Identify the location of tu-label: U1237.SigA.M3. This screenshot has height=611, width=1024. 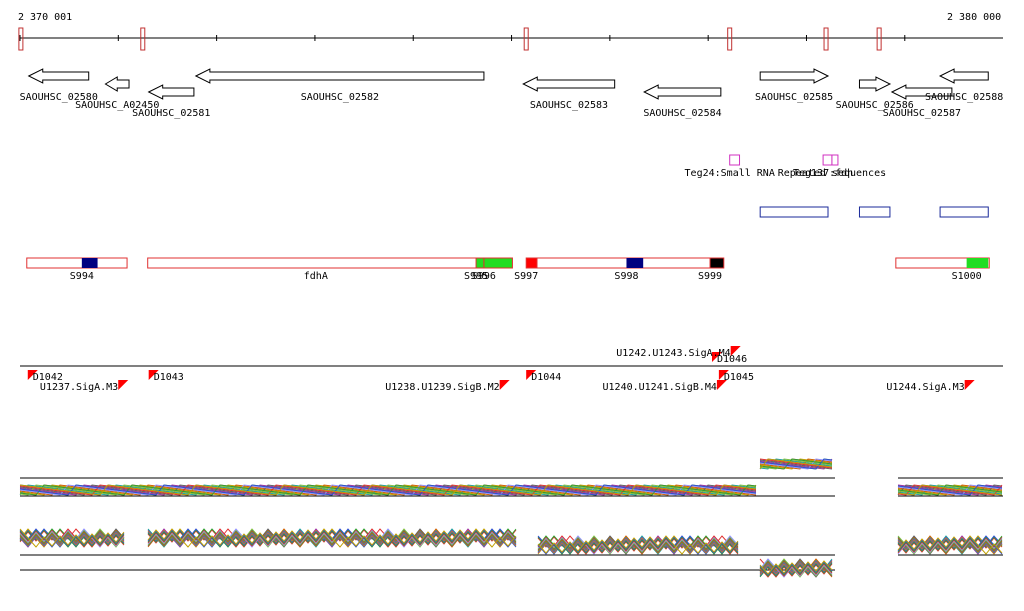
(79, 387).